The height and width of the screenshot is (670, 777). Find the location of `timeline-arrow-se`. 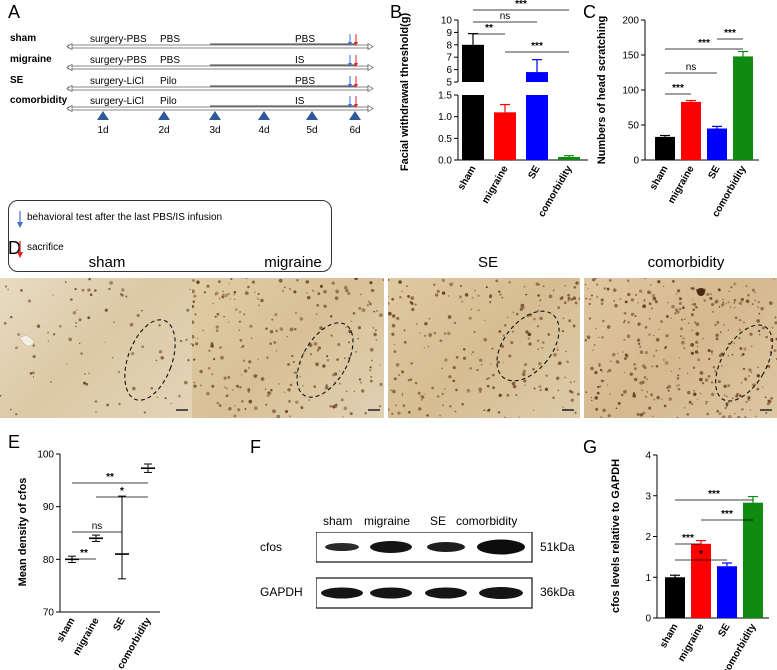

timeline-arrow-se is located at coordinates (218, 88).